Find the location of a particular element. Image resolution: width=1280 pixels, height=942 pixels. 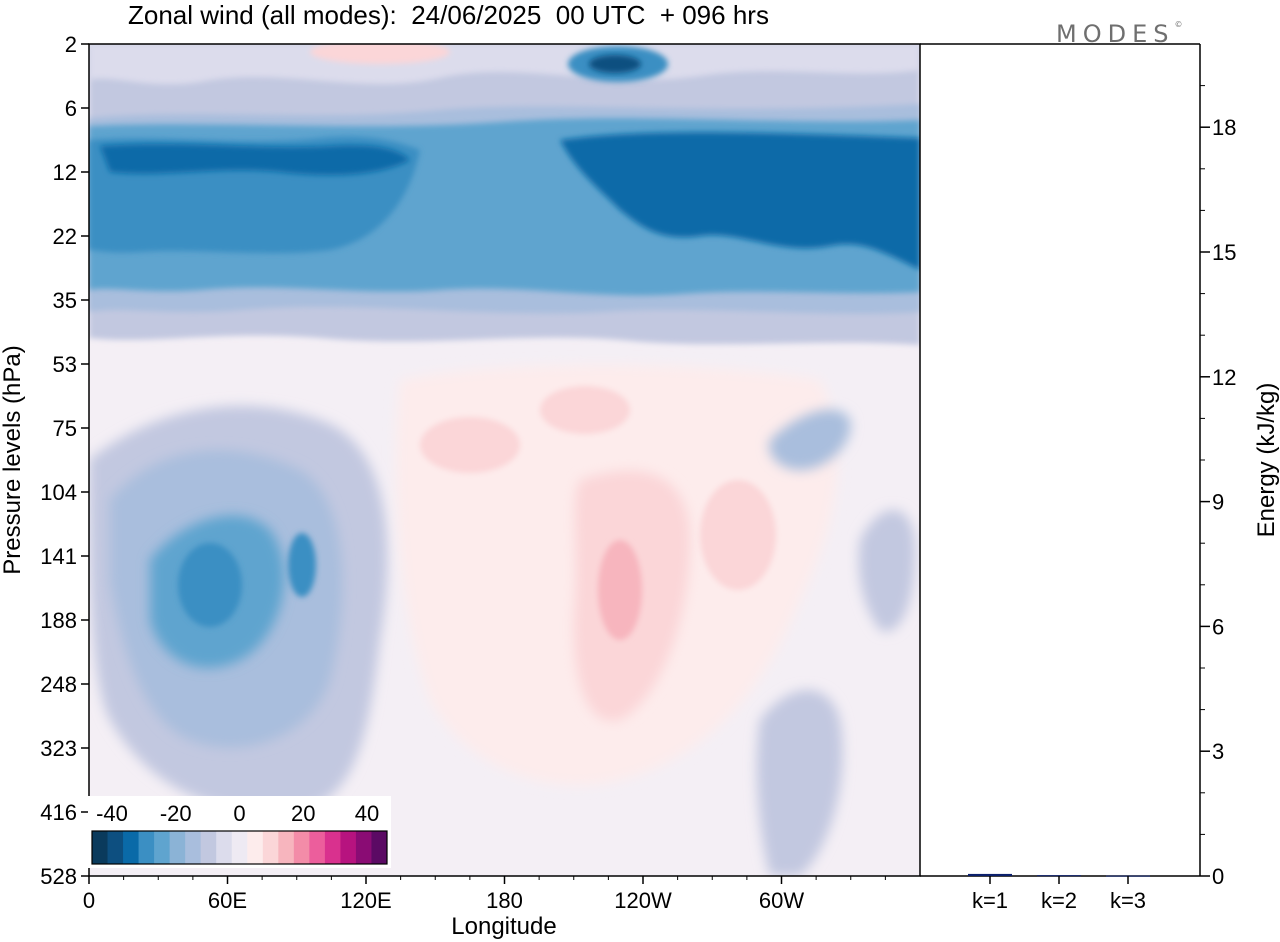

energy-axis-label: Energy (kJ/kg) is located at coordinates (1266, 460).